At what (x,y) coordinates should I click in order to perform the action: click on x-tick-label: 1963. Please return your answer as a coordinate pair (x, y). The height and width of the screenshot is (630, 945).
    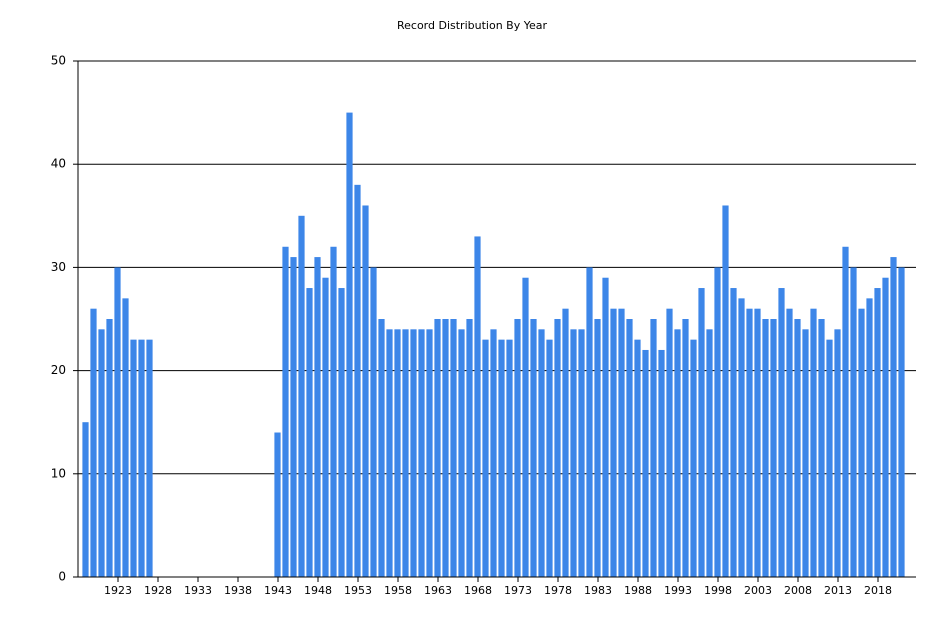
    Looking at the image, I should click on (438, 590).